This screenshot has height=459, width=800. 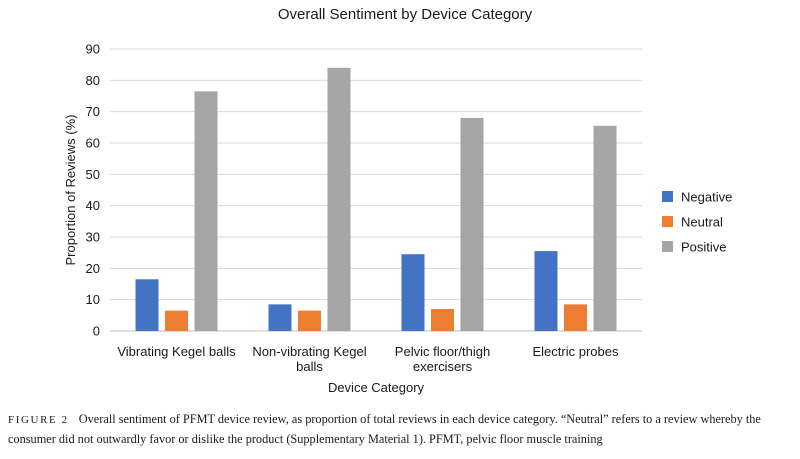 What do you see at coordinates (93, 174) in the screenshot?
I see `y-tick-label: 50` at bounding box center [93, 174].